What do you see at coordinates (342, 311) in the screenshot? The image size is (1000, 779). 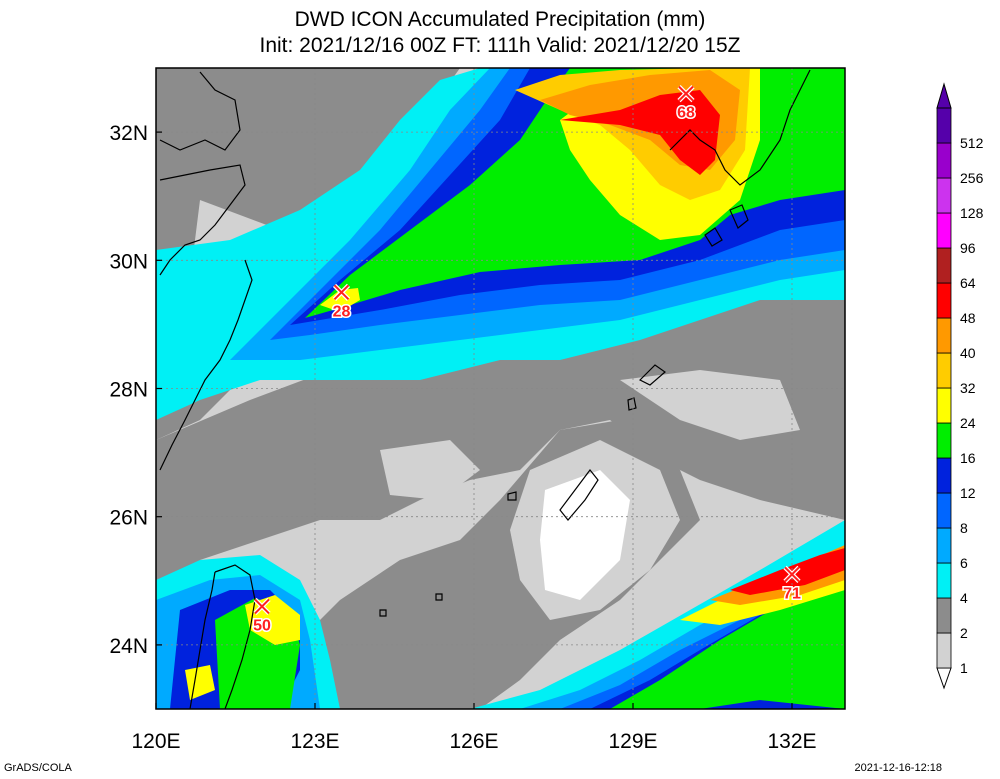 I see `max-value-label: 28` at bounding box center [342, 311].